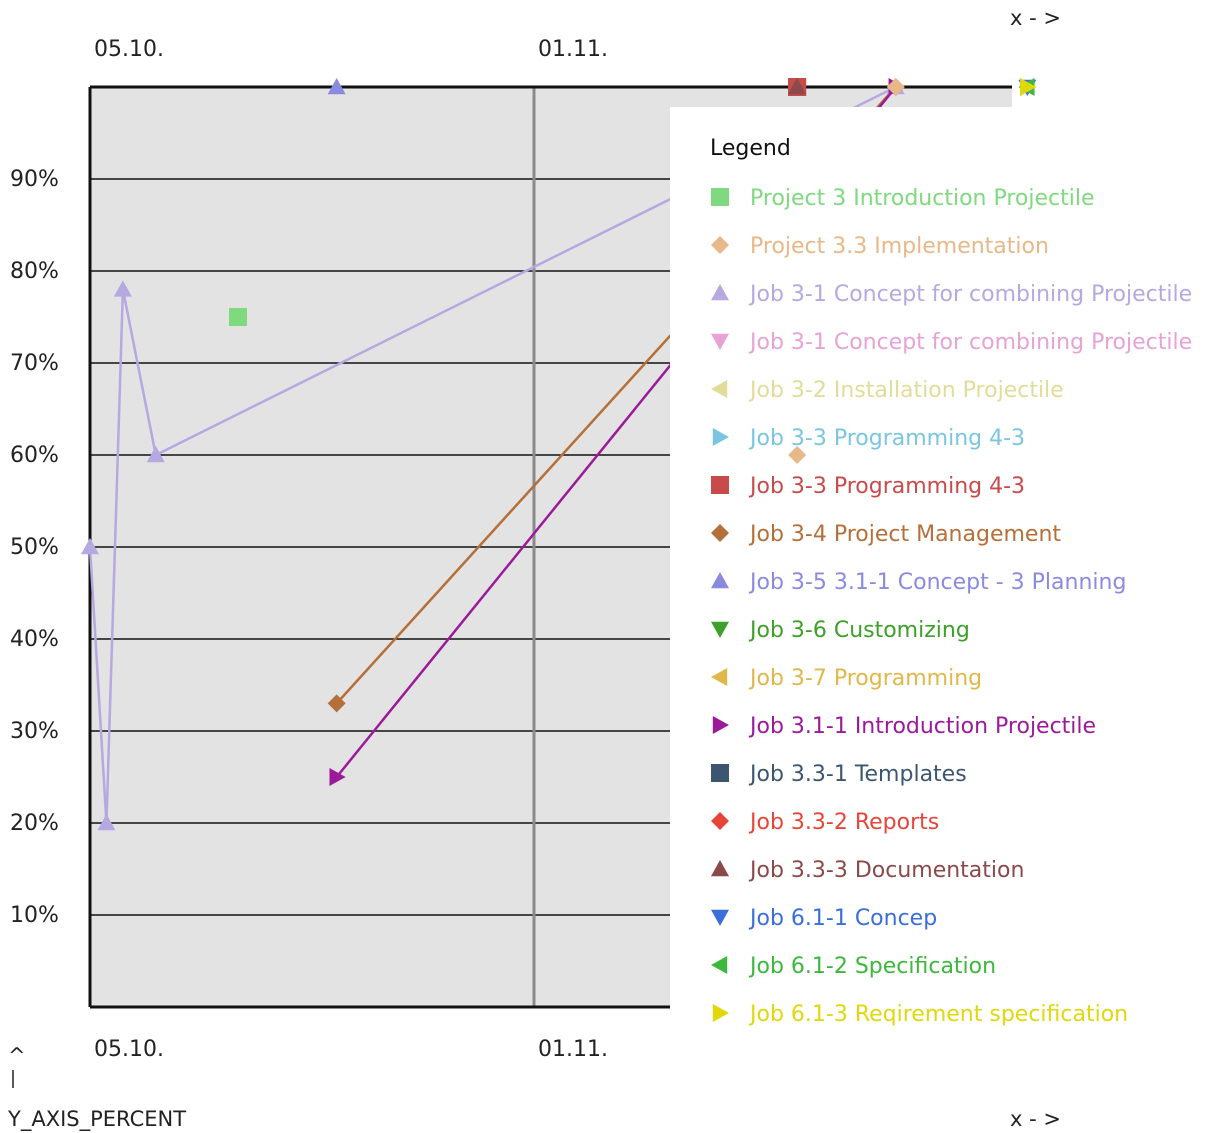 This screenshot has width=1232, height=1133. Describe the element at coordinates (750, 148) in the screenshot. I see `legend-title: Legend` at that location.